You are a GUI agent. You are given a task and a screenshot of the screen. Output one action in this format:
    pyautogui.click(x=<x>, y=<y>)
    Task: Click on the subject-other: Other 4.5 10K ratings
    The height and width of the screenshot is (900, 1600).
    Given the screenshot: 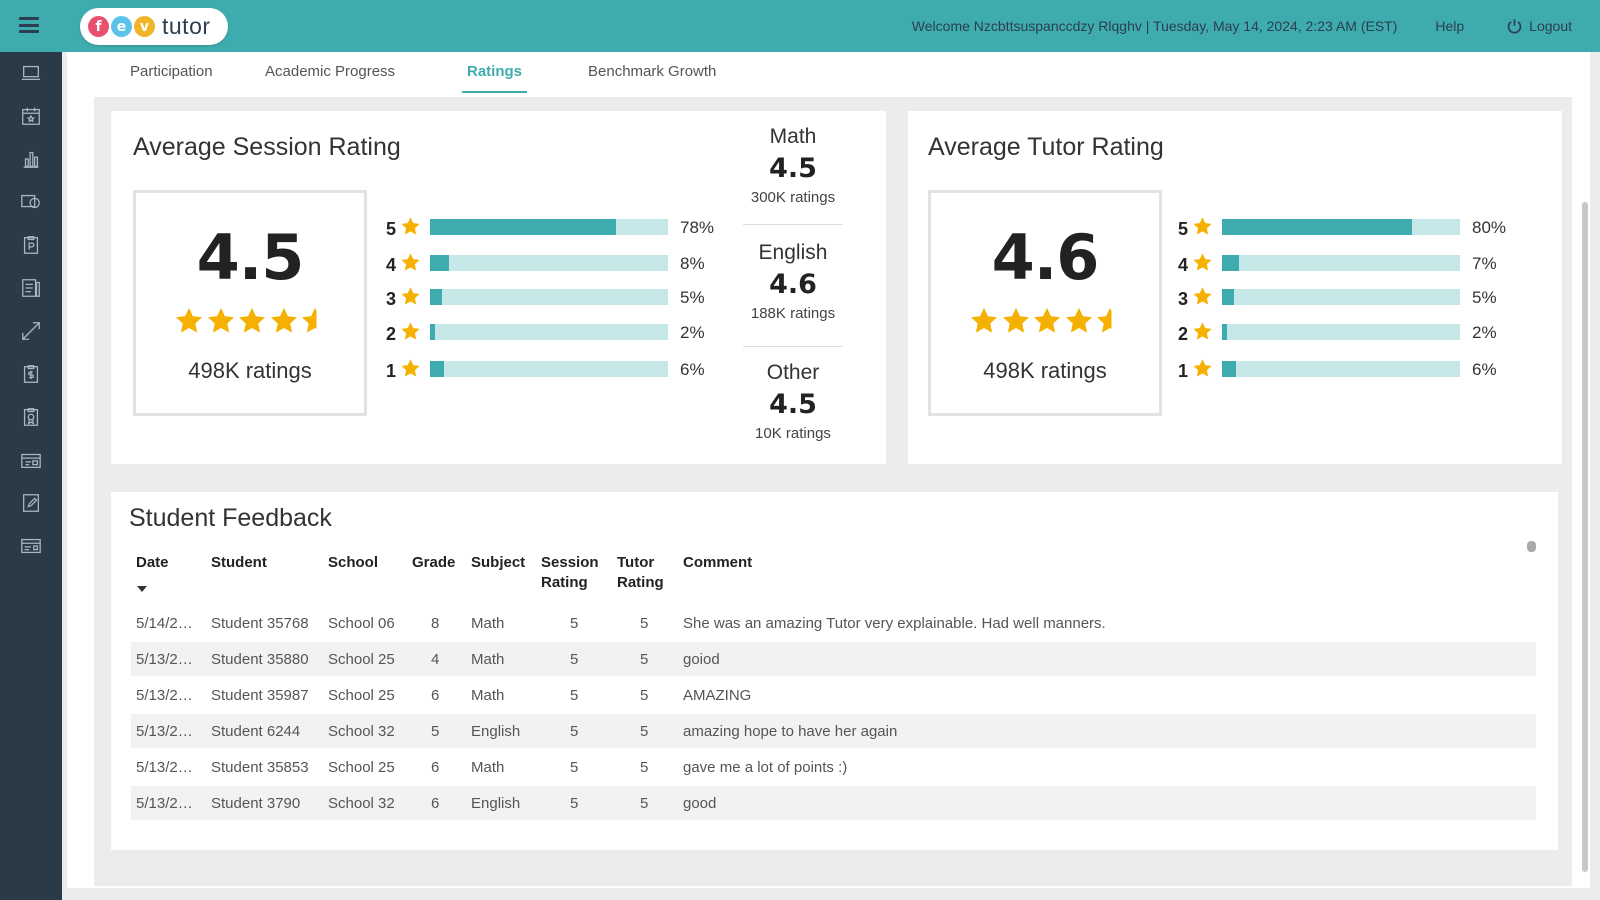 What is the action you would take?
    pyautogui.click(x=793, y=401)
    